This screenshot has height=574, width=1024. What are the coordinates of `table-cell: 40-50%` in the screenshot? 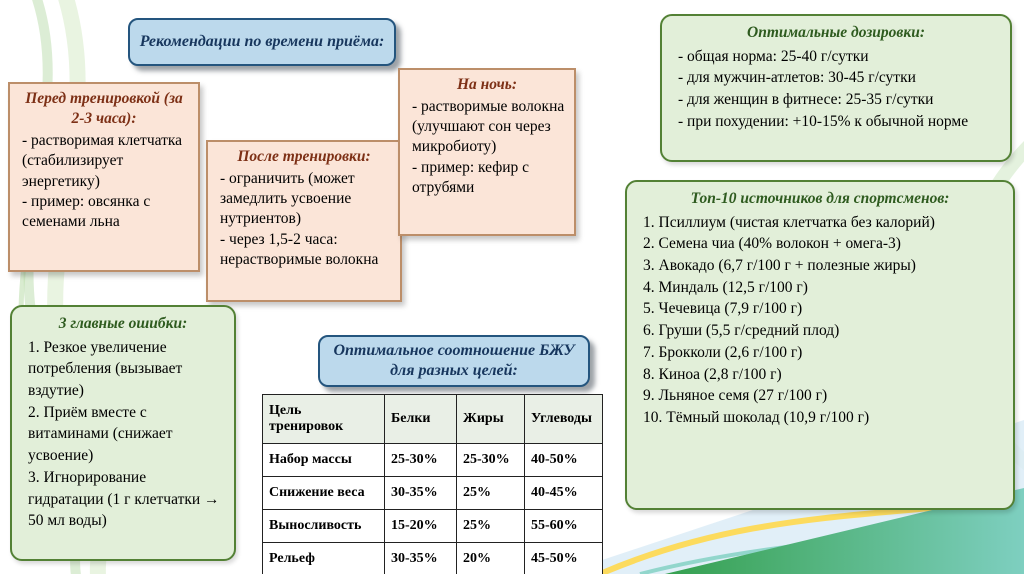 It's located at (563, 460).